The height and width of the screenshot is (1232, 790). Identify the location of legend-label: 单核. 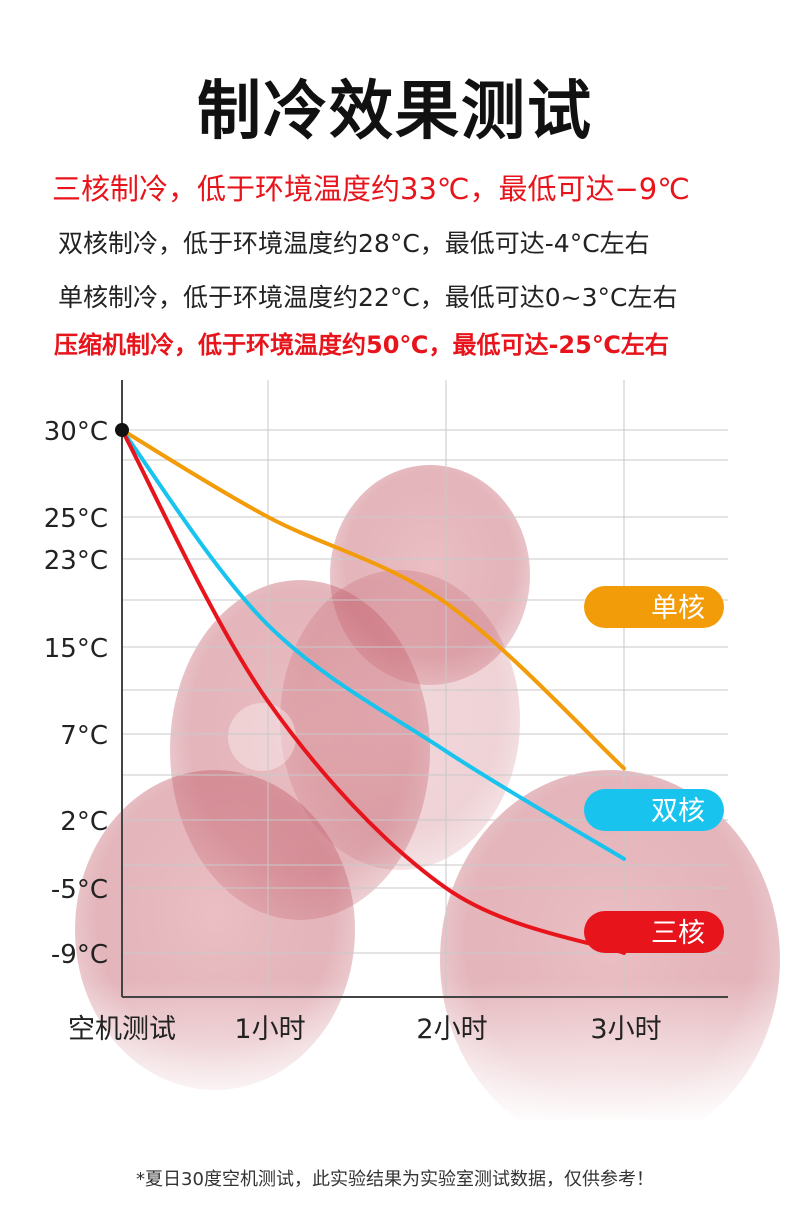
(678, 608).